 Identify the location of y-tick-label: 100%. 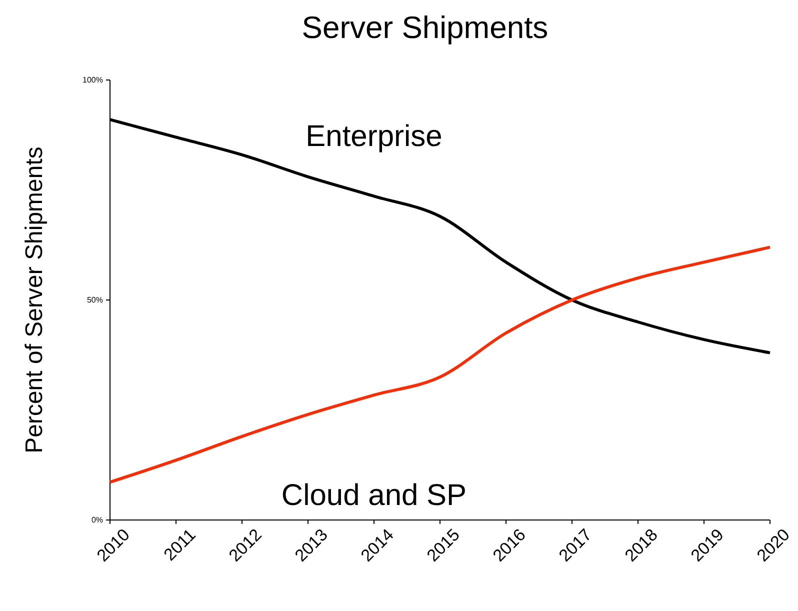
(92, 80).